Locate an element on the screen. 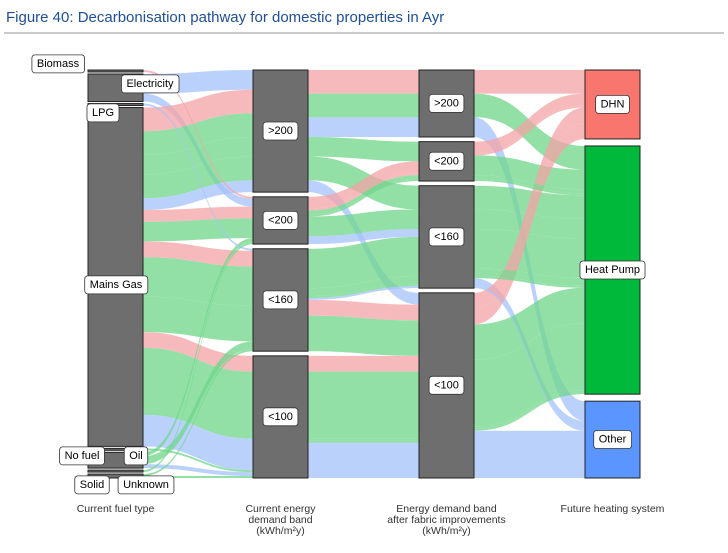 The height and width of the screenshot is (553, 728). node-label: Oil is located at coordinates (135, 456).